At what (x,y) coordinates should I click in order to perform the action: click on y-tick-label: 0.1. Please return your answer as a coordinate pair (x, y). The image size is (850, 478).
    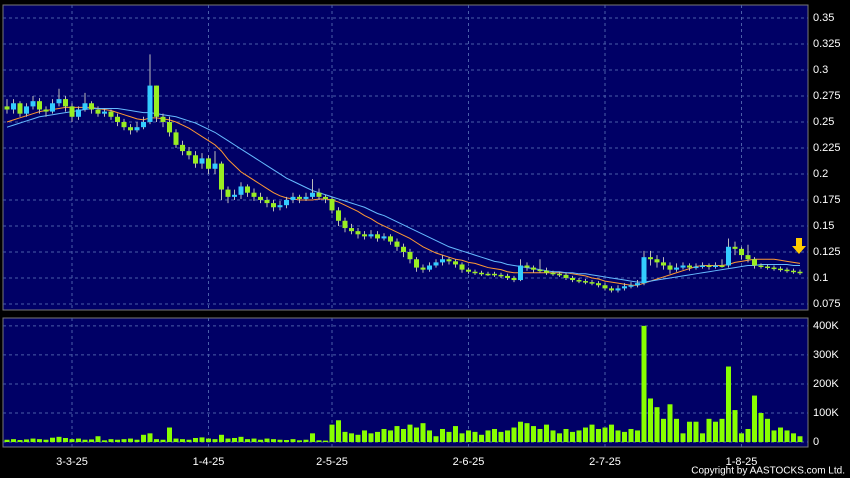
    Looking at the image, I should click on (820, 278).